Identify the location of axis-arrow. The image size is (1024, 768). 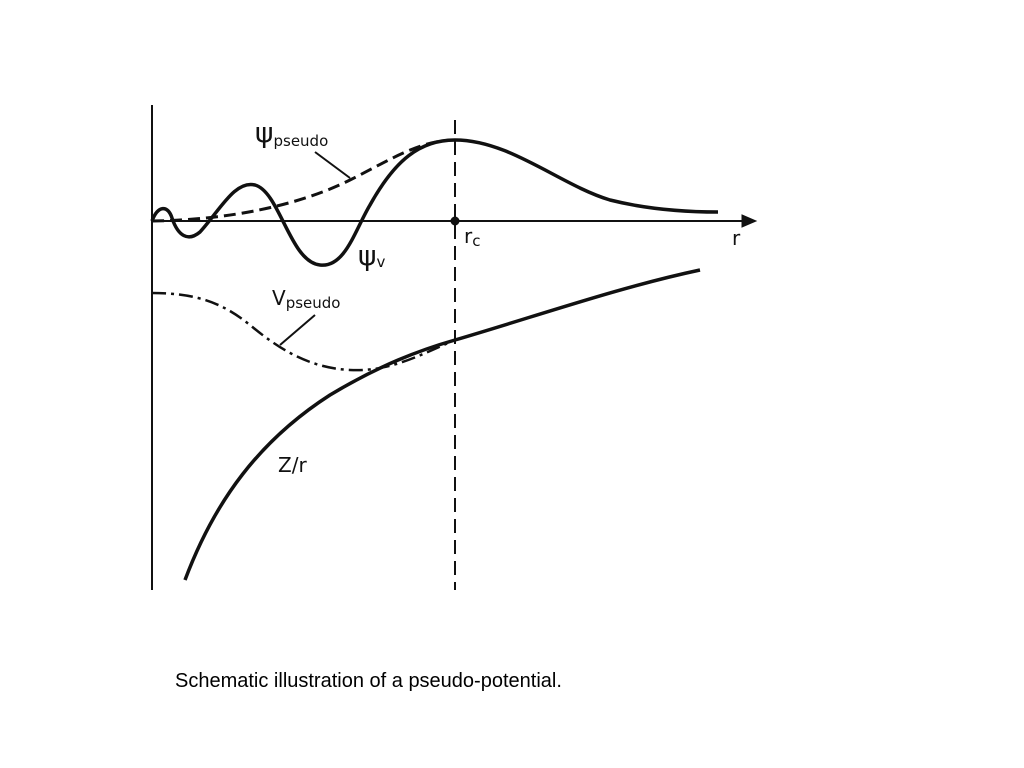
(749, 221).